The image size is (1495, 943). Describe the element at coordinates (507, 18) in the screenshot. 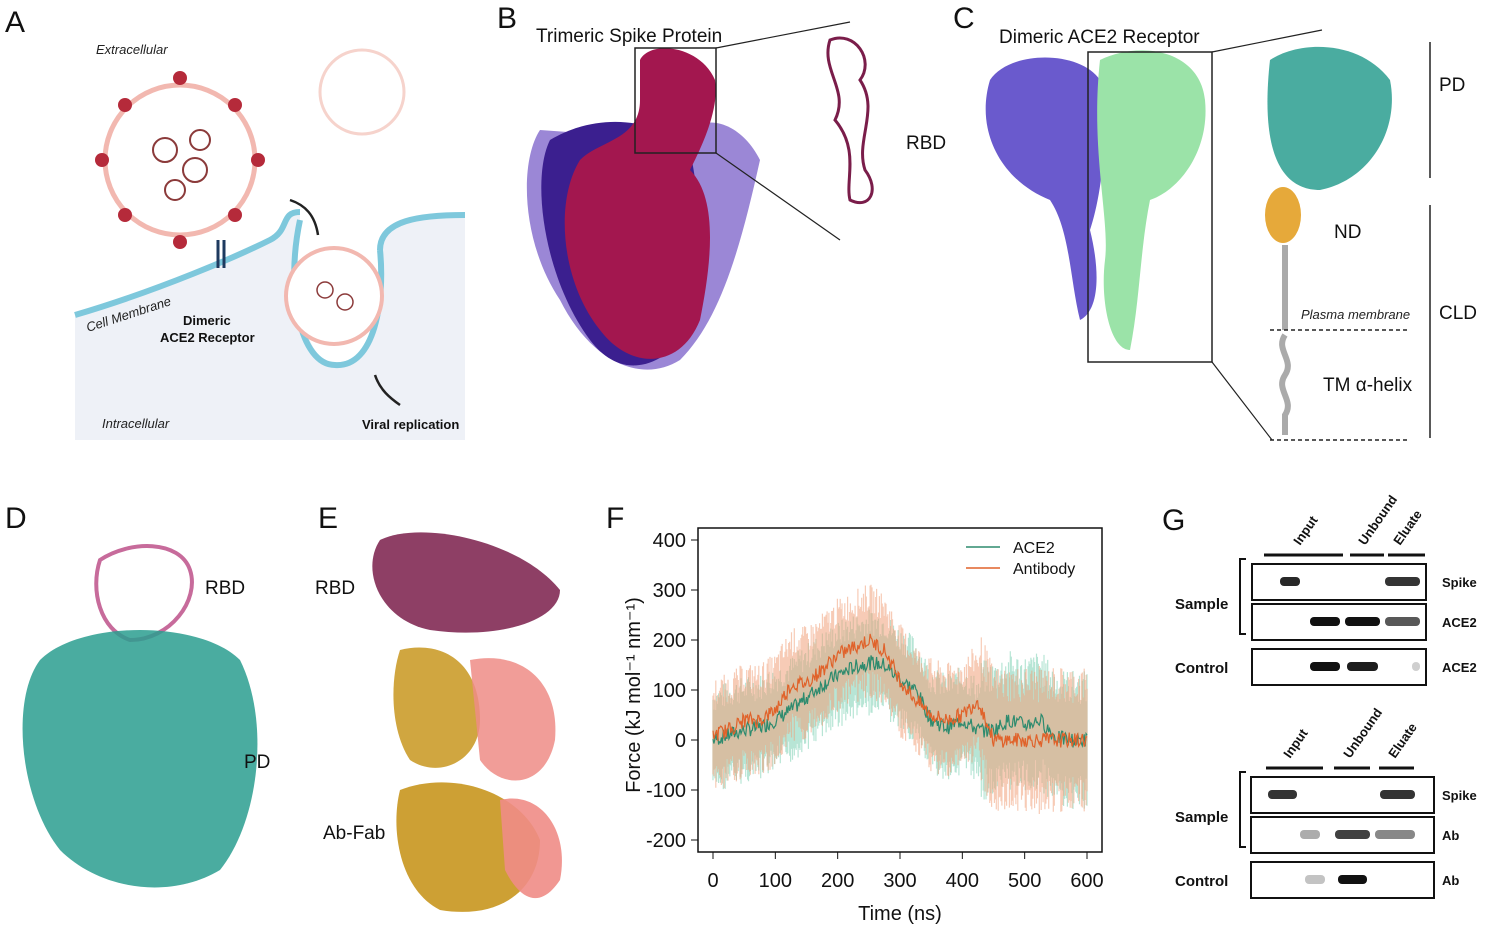

I see `panel-label-b: B` at that location.